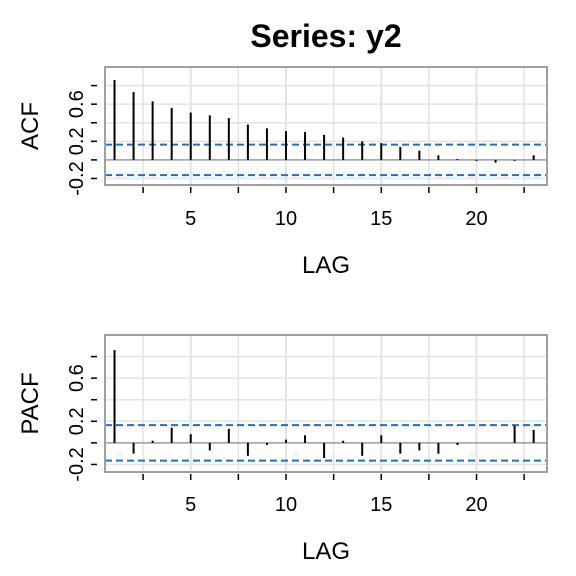  I want to click on chart-title: Series: y2, so click(325, 36).